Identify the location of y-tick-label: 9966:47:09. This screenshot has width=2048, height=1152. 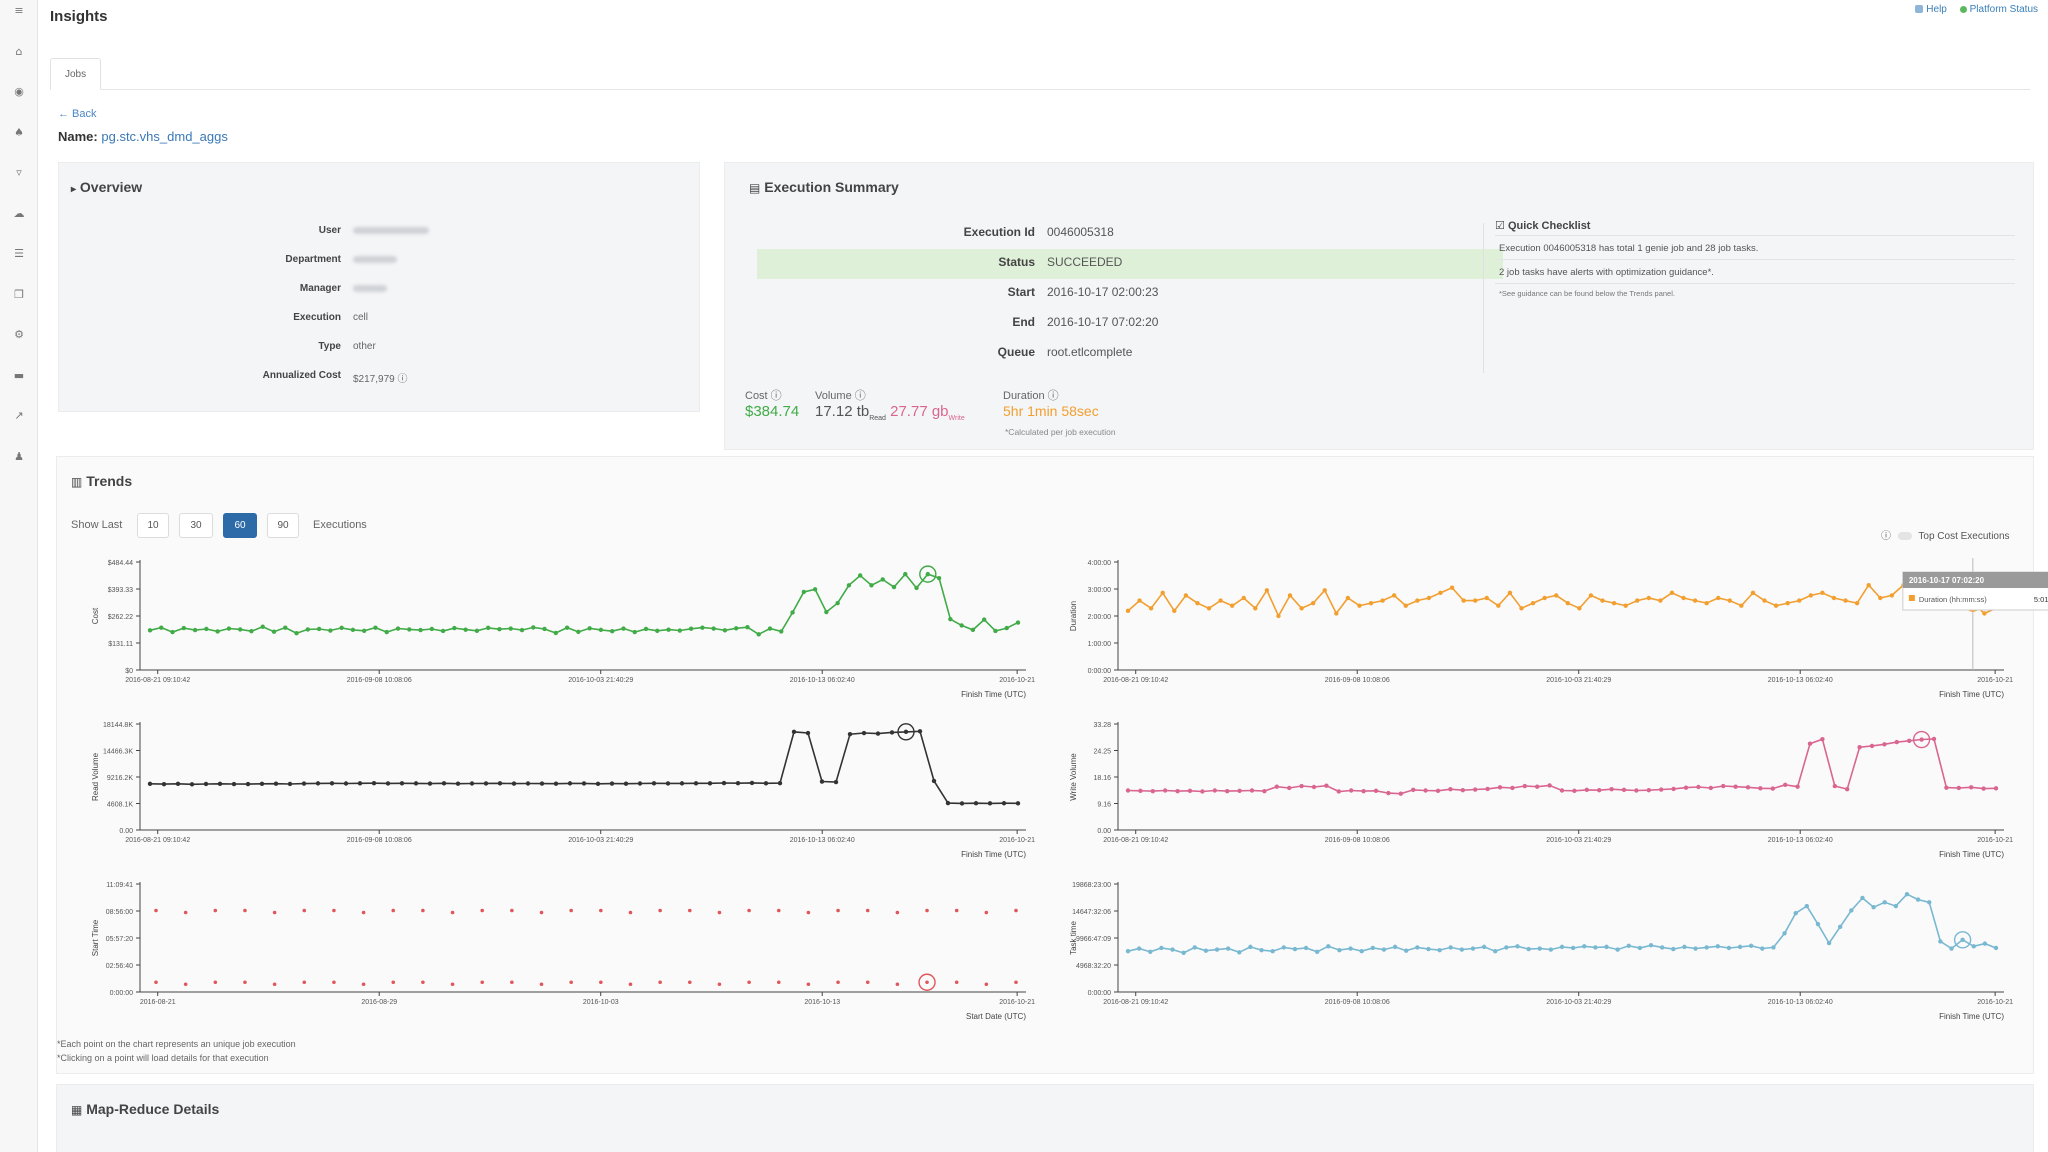
(1093, 939).